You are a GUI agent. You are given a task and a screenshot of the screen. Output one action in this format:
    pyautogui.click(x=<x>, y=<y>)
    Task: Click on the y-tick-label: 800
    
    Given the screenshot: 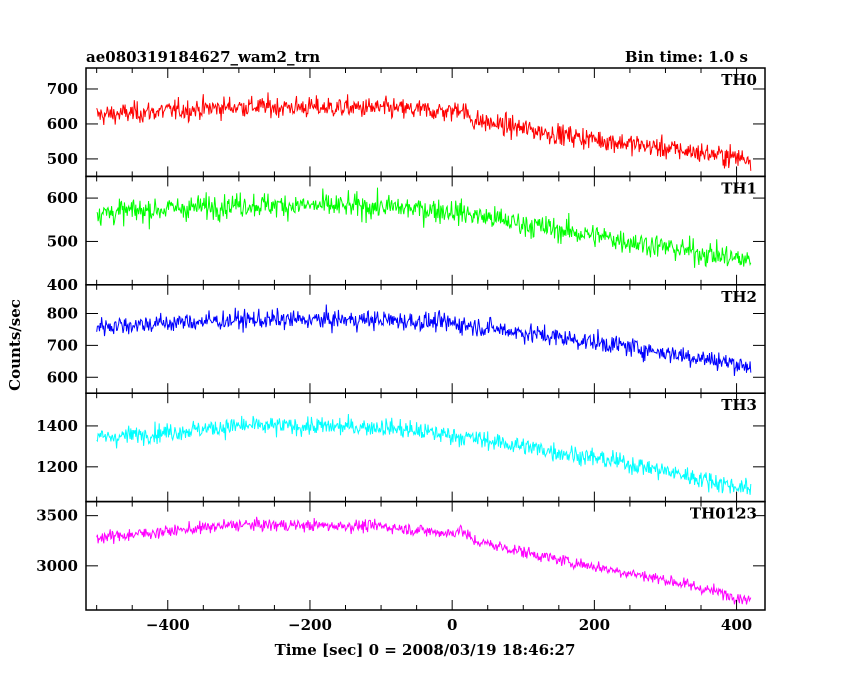 What is the action you would take?
    pyautogui.click(x=62, y=313)
    